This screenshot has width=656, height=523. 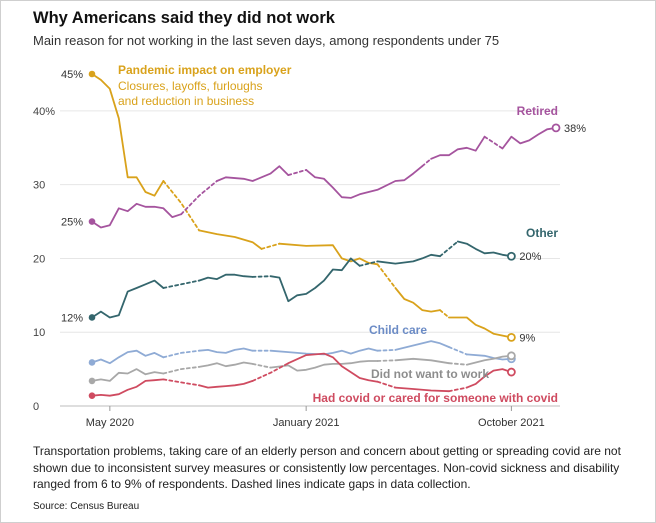 What do you see at coordinates (72, 223) in the screenshot?
I see `series-start-label: 25%` at bounding box center [72, 223].